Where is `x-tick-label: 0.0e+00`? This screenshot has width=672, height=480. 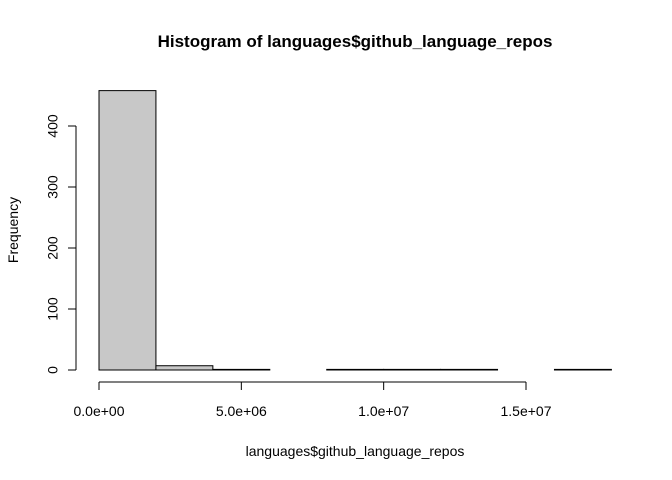 x-tick-label: 0.0e+00 is located at coordinates (99, 411).